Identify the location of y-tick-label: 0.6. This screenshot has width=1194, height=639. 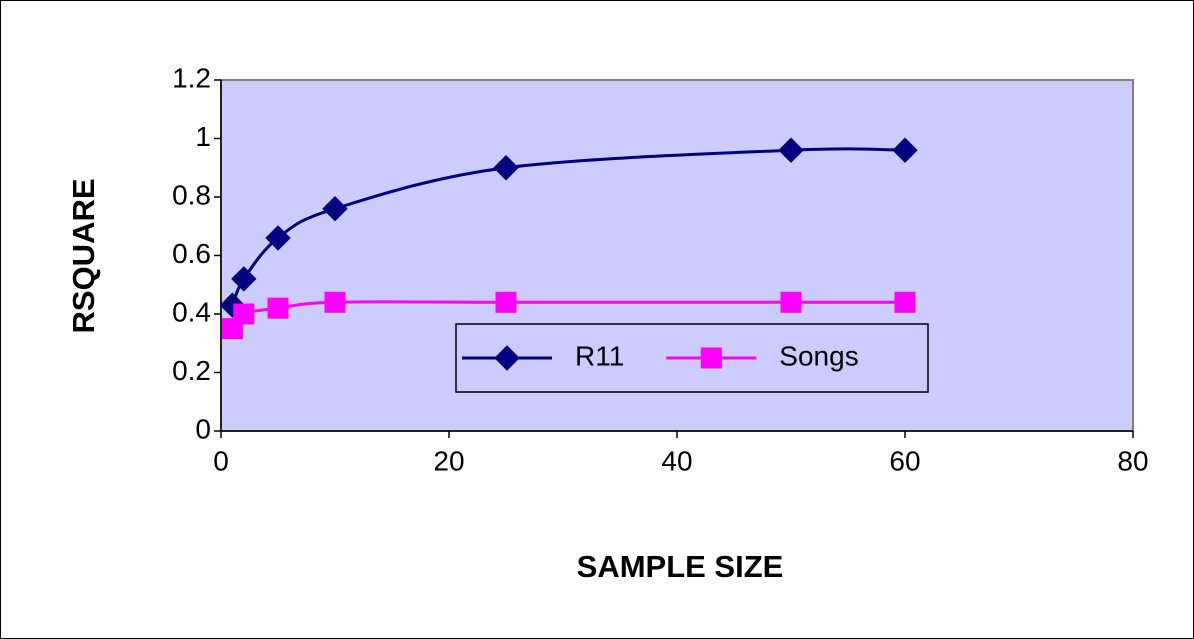
(191, 253).